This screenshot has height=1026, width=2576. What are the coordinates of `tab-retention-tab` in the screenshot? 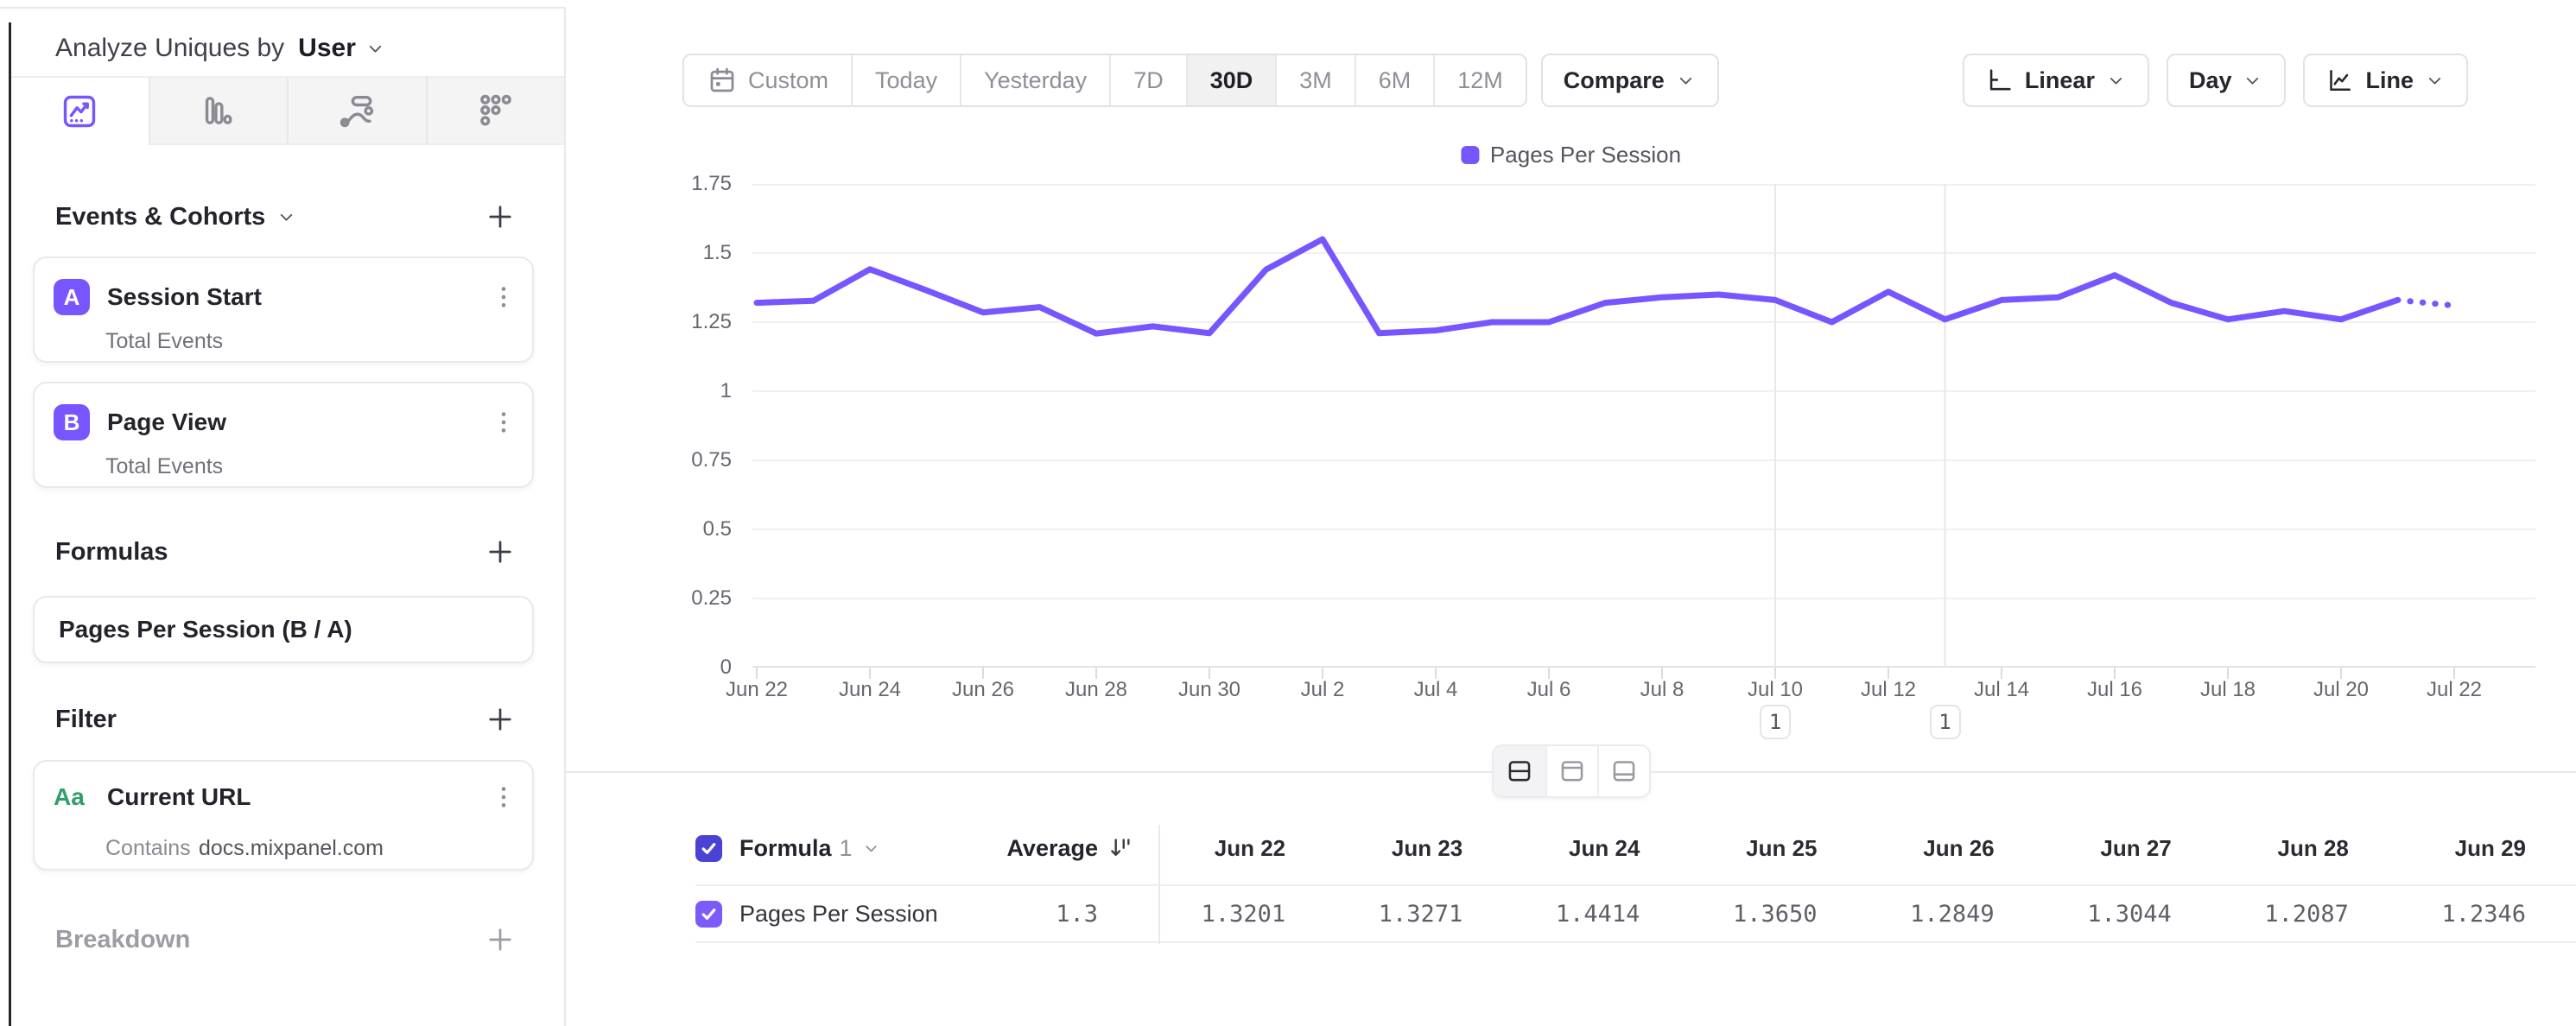 It's located at (494, 111).